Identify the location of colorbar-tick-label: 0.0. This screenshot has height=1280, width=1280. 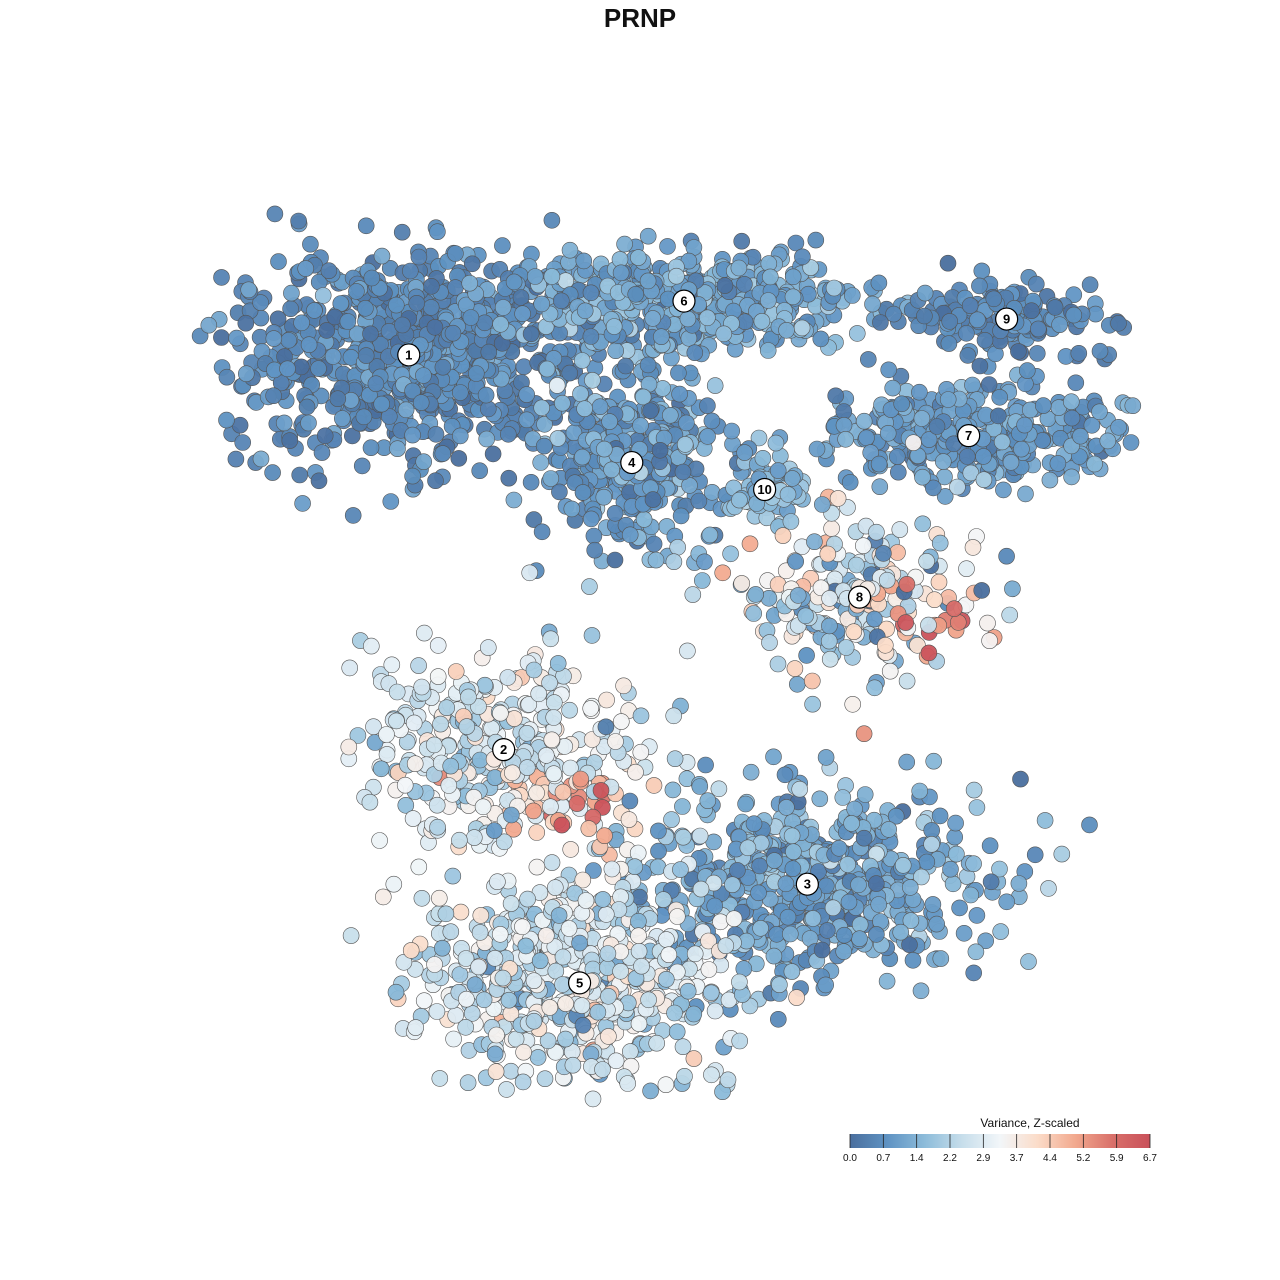
(850, 1158).